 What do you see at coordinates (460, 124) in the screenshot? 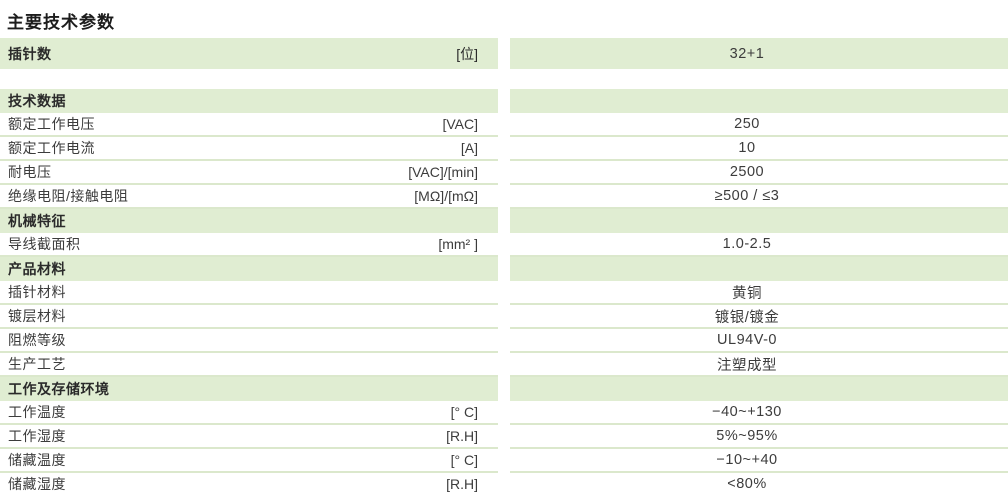
I see `row-unit: [VAC]` at bounding box center [460, 124].